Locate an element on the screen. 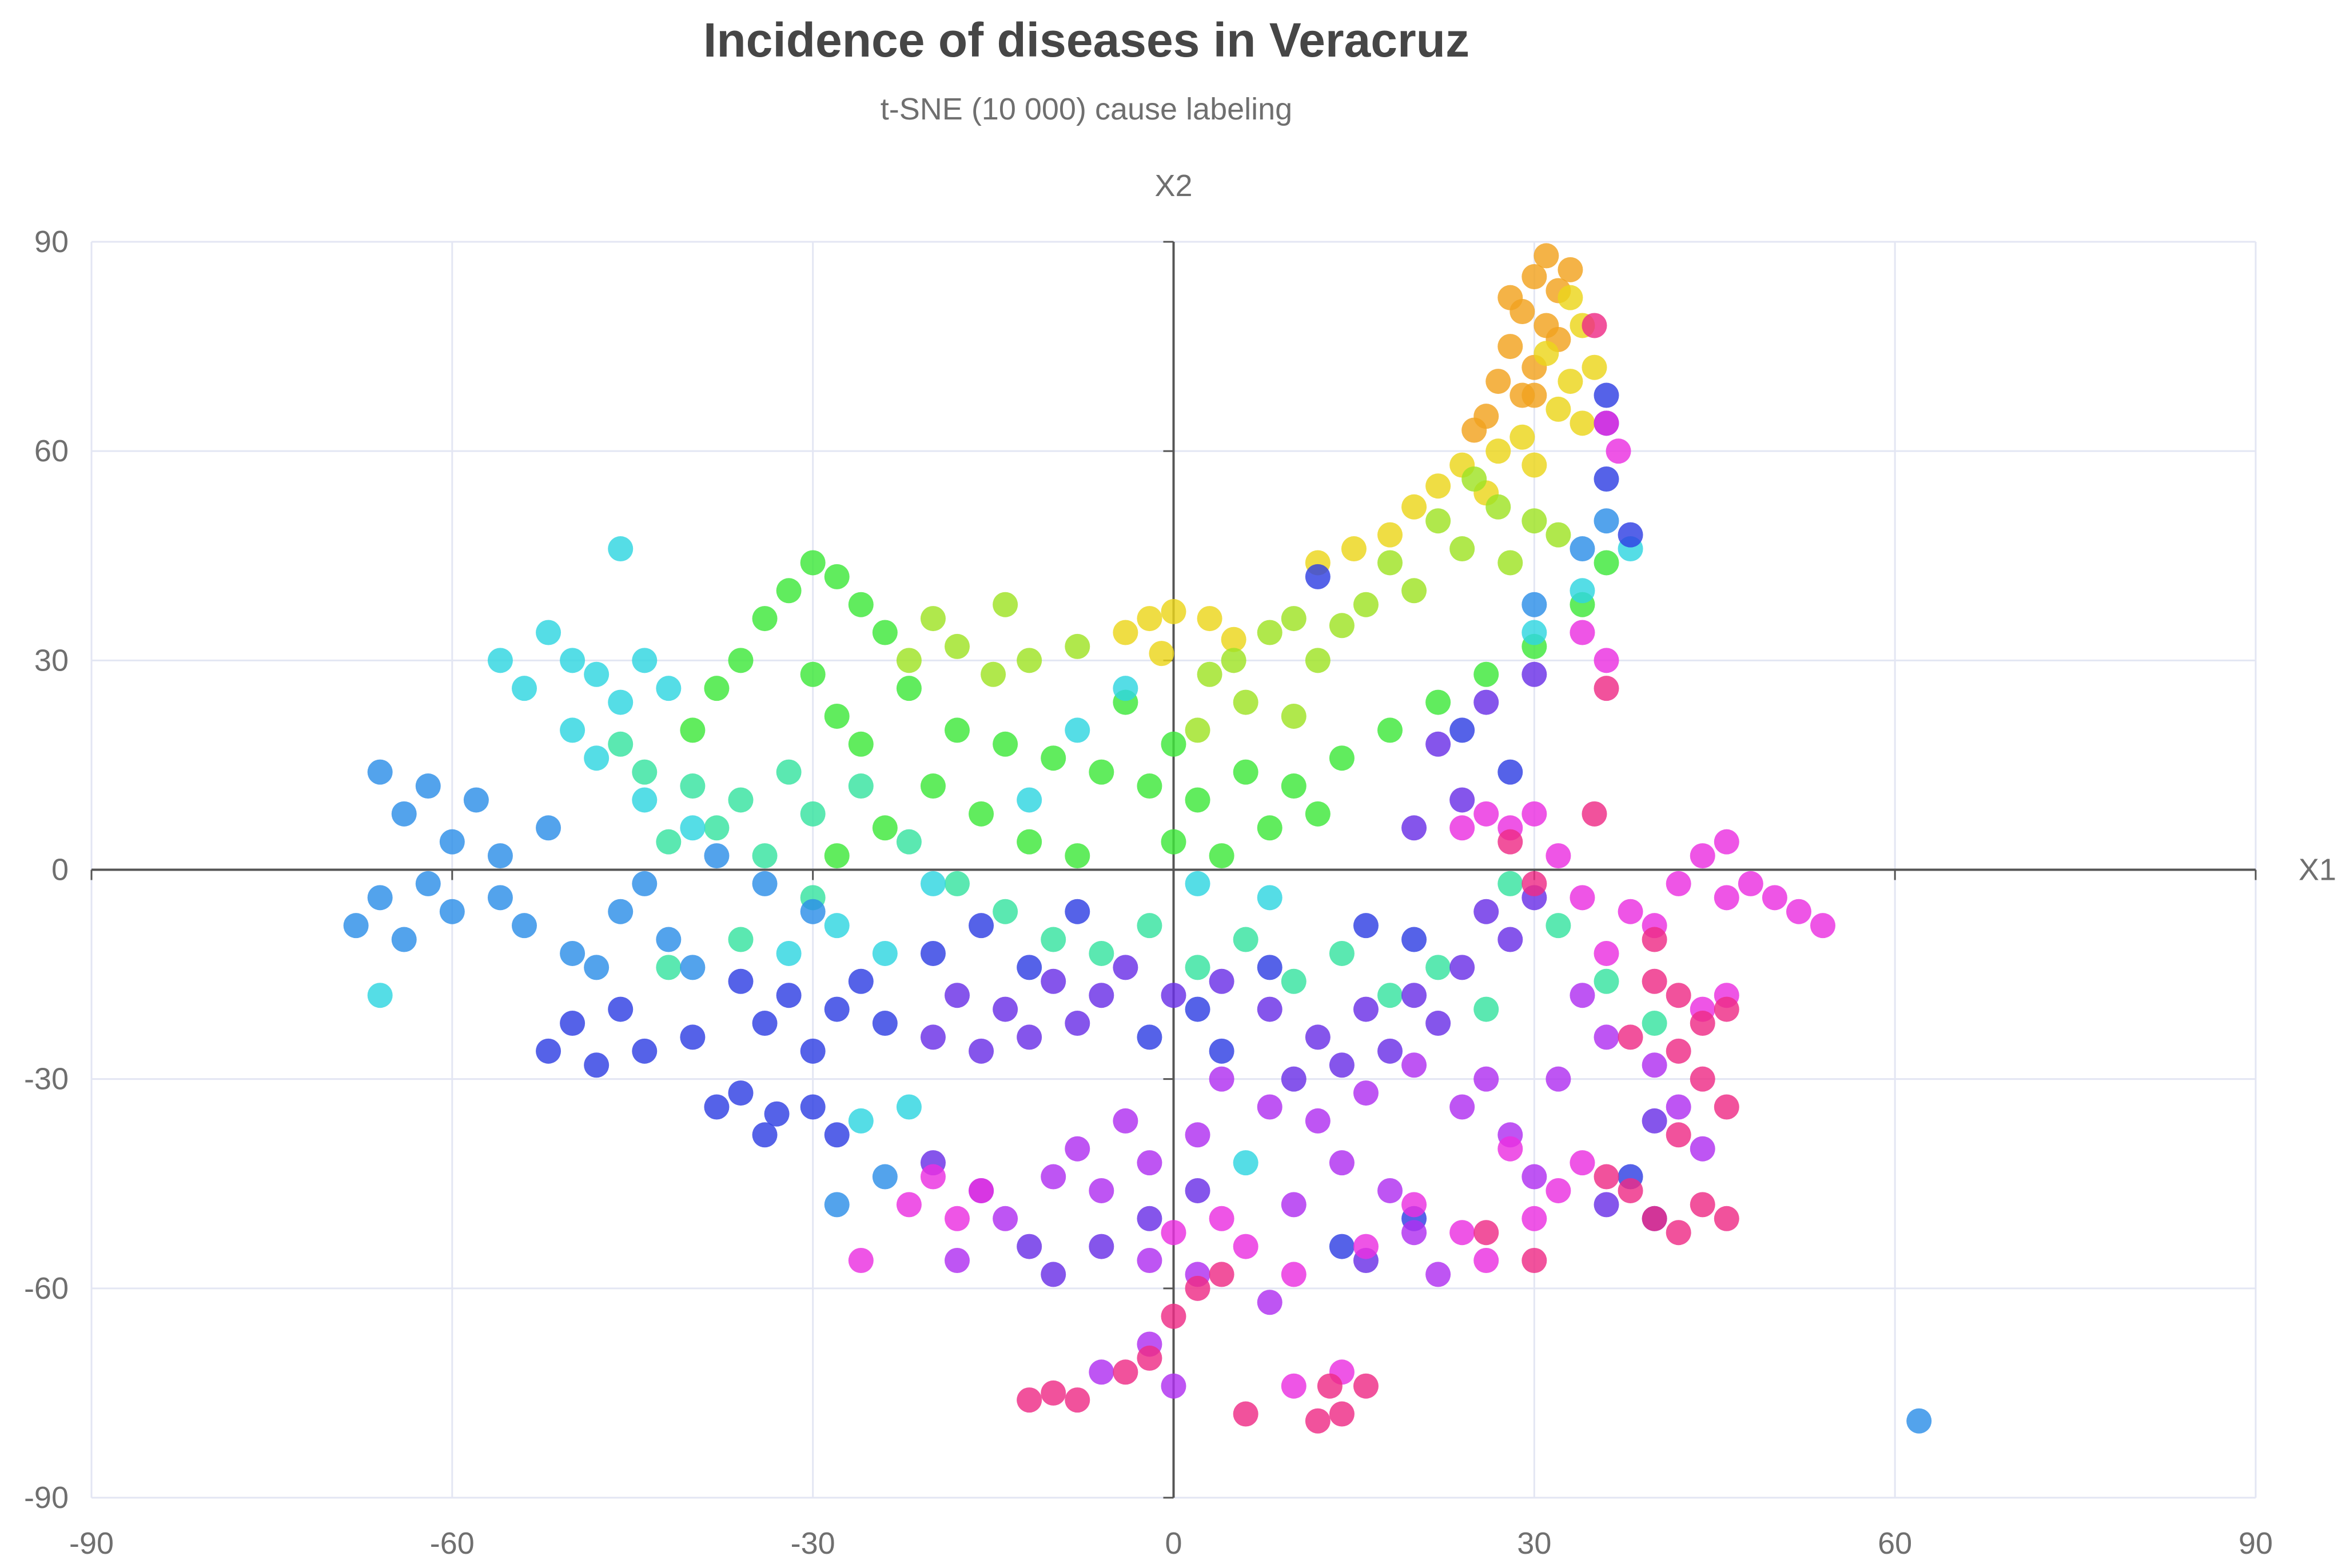  x-tick-label: 60 is located at coordinates (1895, 1543).